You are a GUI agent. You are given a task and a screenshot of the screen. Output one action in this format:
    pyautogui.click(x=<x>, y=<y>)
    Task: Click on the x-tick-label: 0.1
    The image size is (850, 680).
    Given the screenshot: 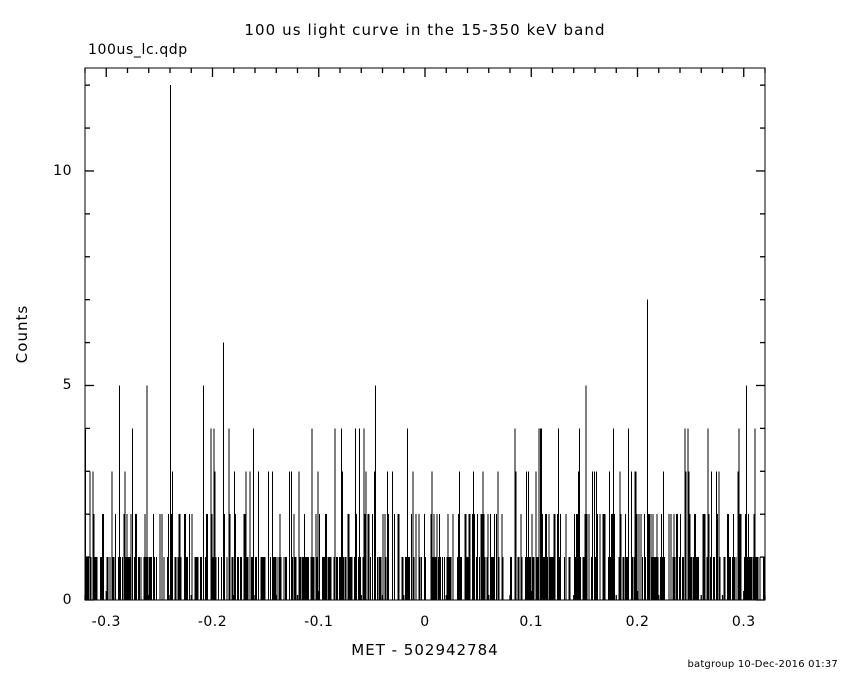 What is the action you would take?
    pyautogui.click(x=531, y=622)
    